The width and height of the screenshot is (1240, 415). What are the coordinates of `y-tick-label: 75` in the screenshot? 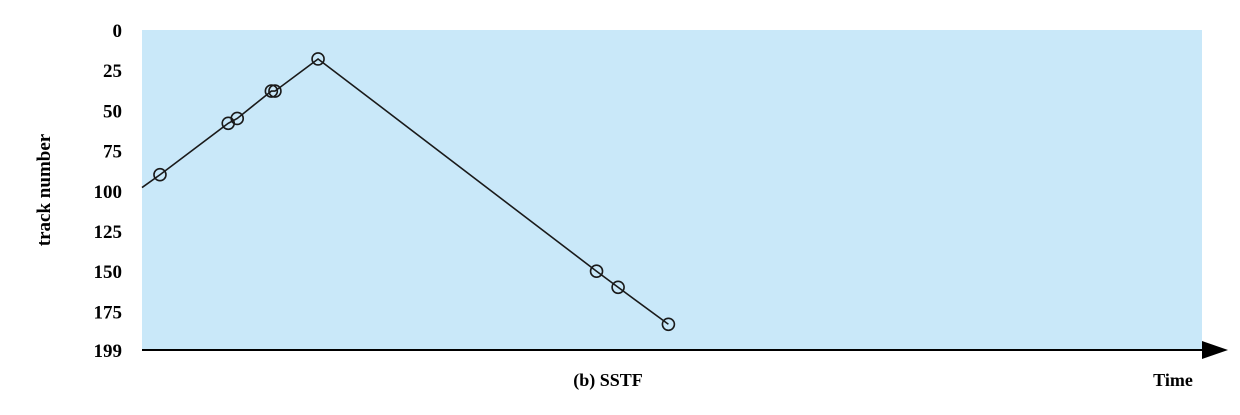 It's located at (112, 152).